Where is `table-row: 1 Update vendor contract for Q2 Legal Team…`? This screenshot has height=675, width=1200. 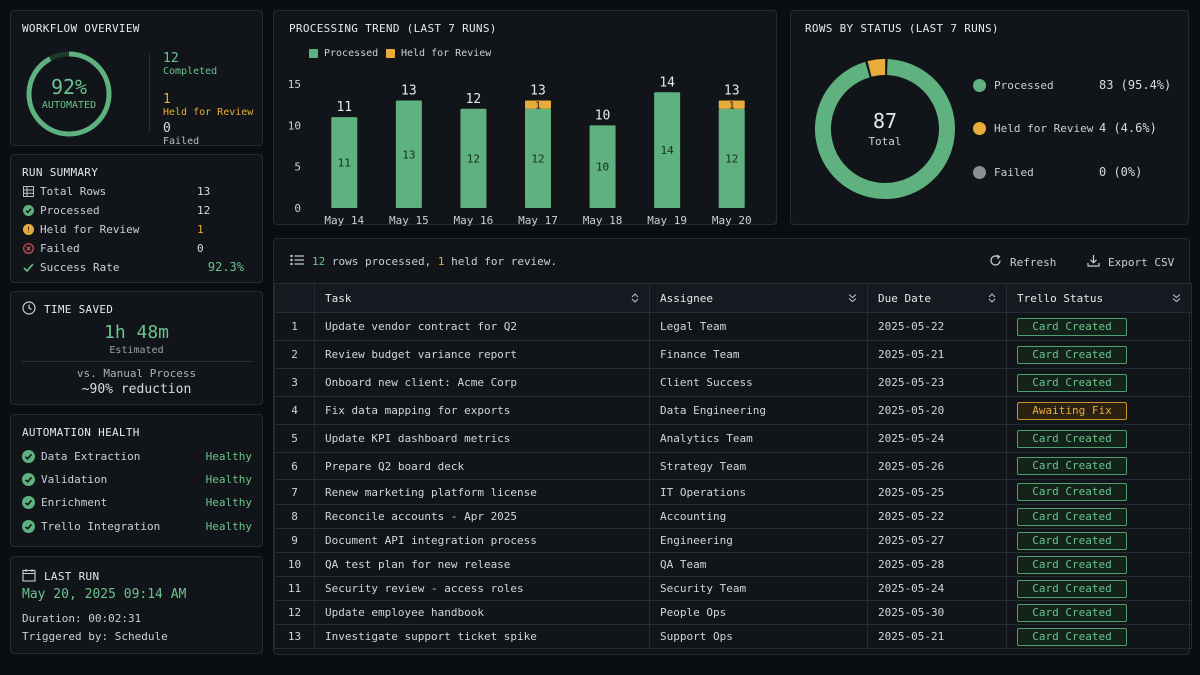
table-row: 1 Update vendor contract for Q2 Legal Team… is located at coordinates (733, 326).